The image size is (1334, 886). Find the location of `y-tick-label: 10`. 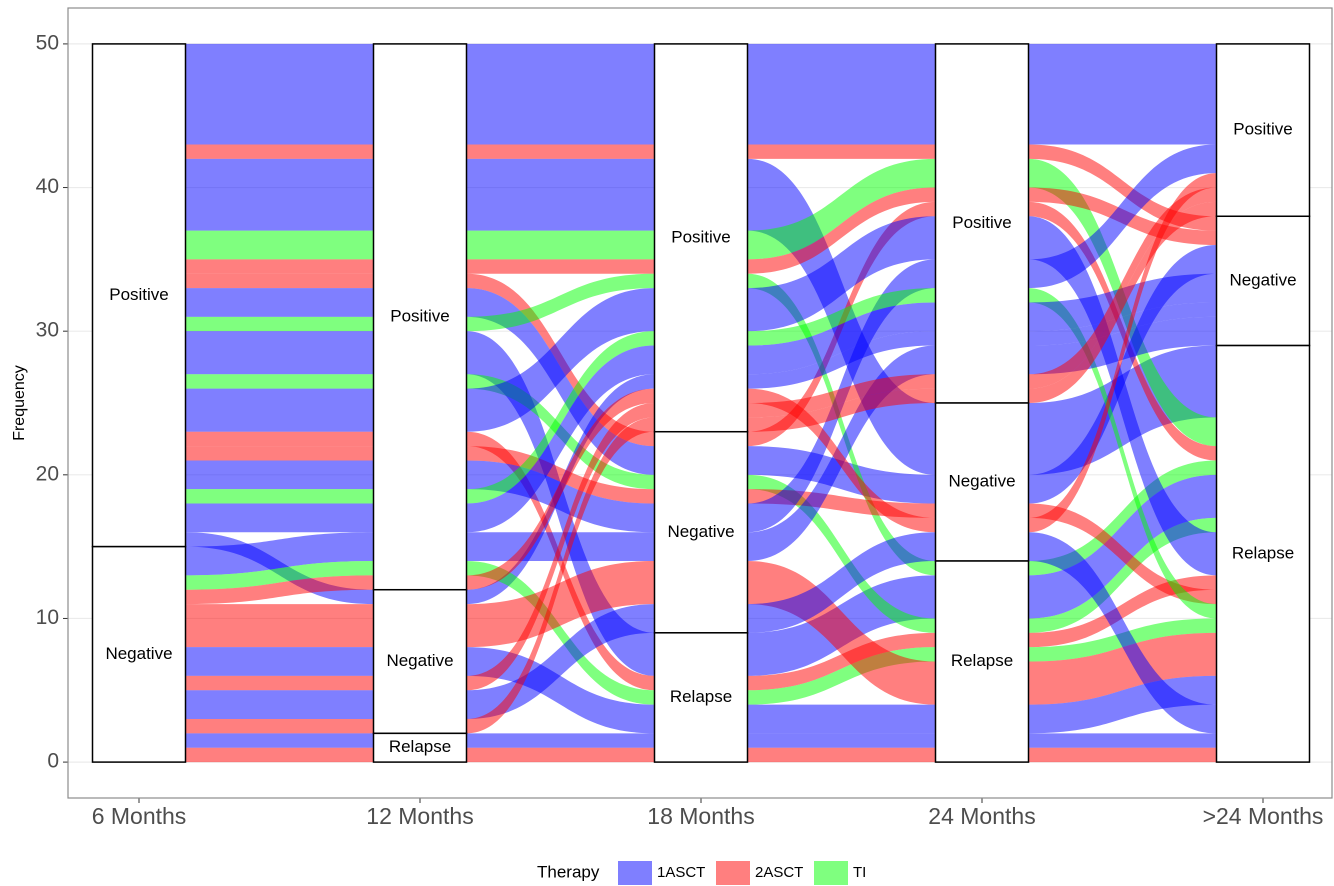

y-tick-label: 10 is located at coordinates (47, 617).